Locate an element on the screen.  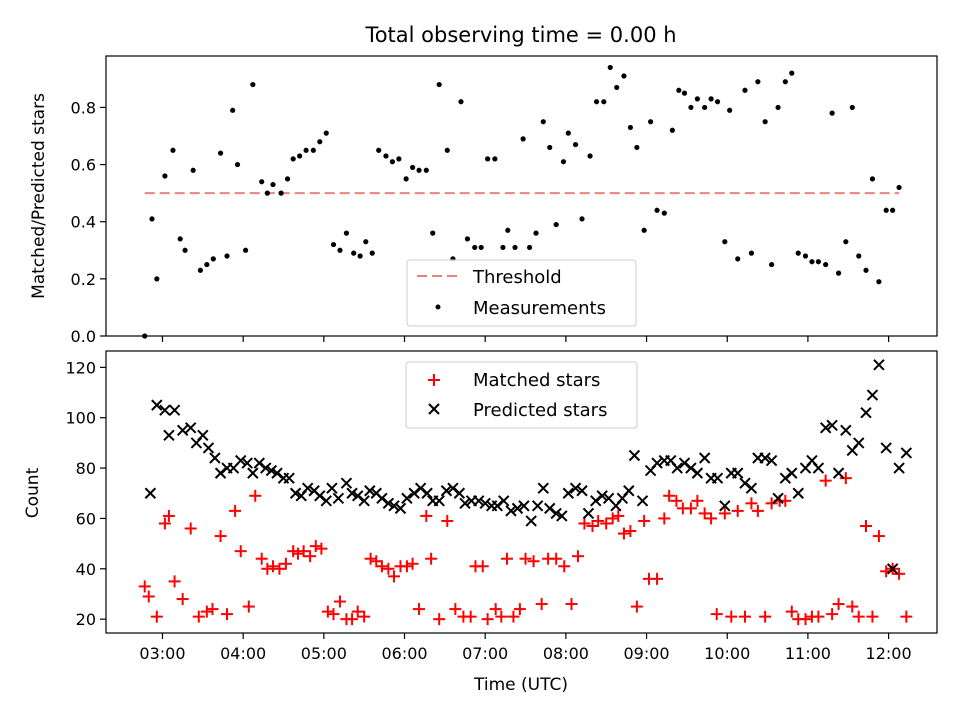
top-panel-legend: Threshold Measurements is located at coordinates (521, 293).